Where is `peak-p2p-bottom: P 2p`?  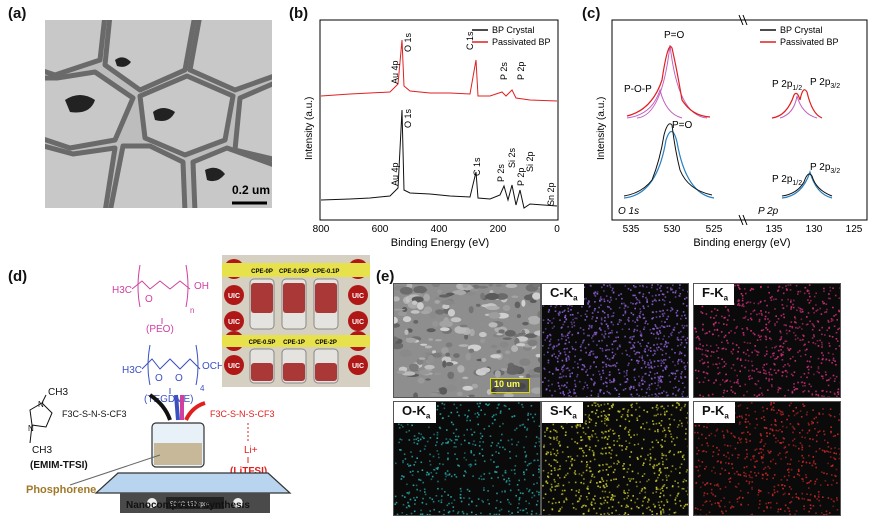 peak-p2p-bottom: P 2p is located at coordinates (521, 177).